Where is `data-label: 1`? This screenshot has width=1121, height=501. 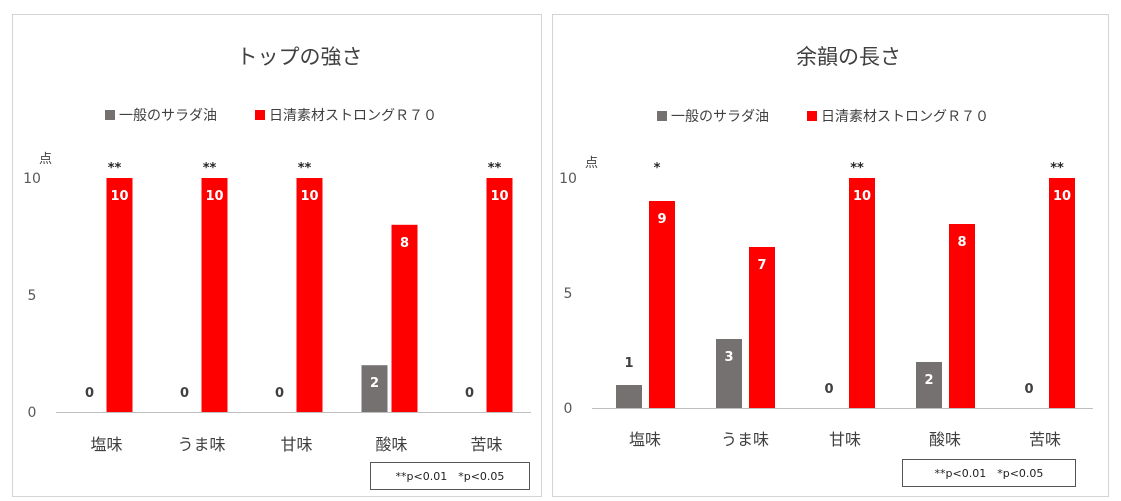
data-label: 1 is located at coordinates (628, 363).